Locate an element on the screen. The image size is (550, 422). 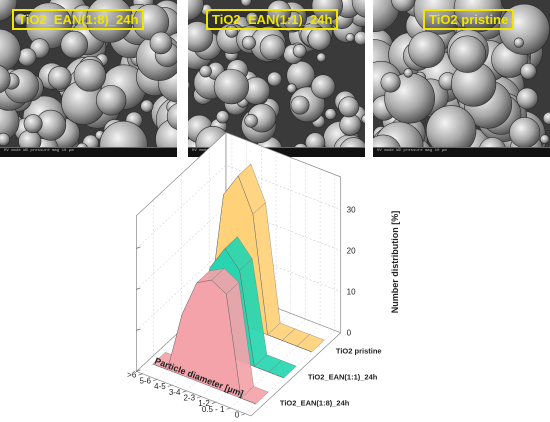
z-axis-label: Number distribution [%] is located at coordinates (395, 262).